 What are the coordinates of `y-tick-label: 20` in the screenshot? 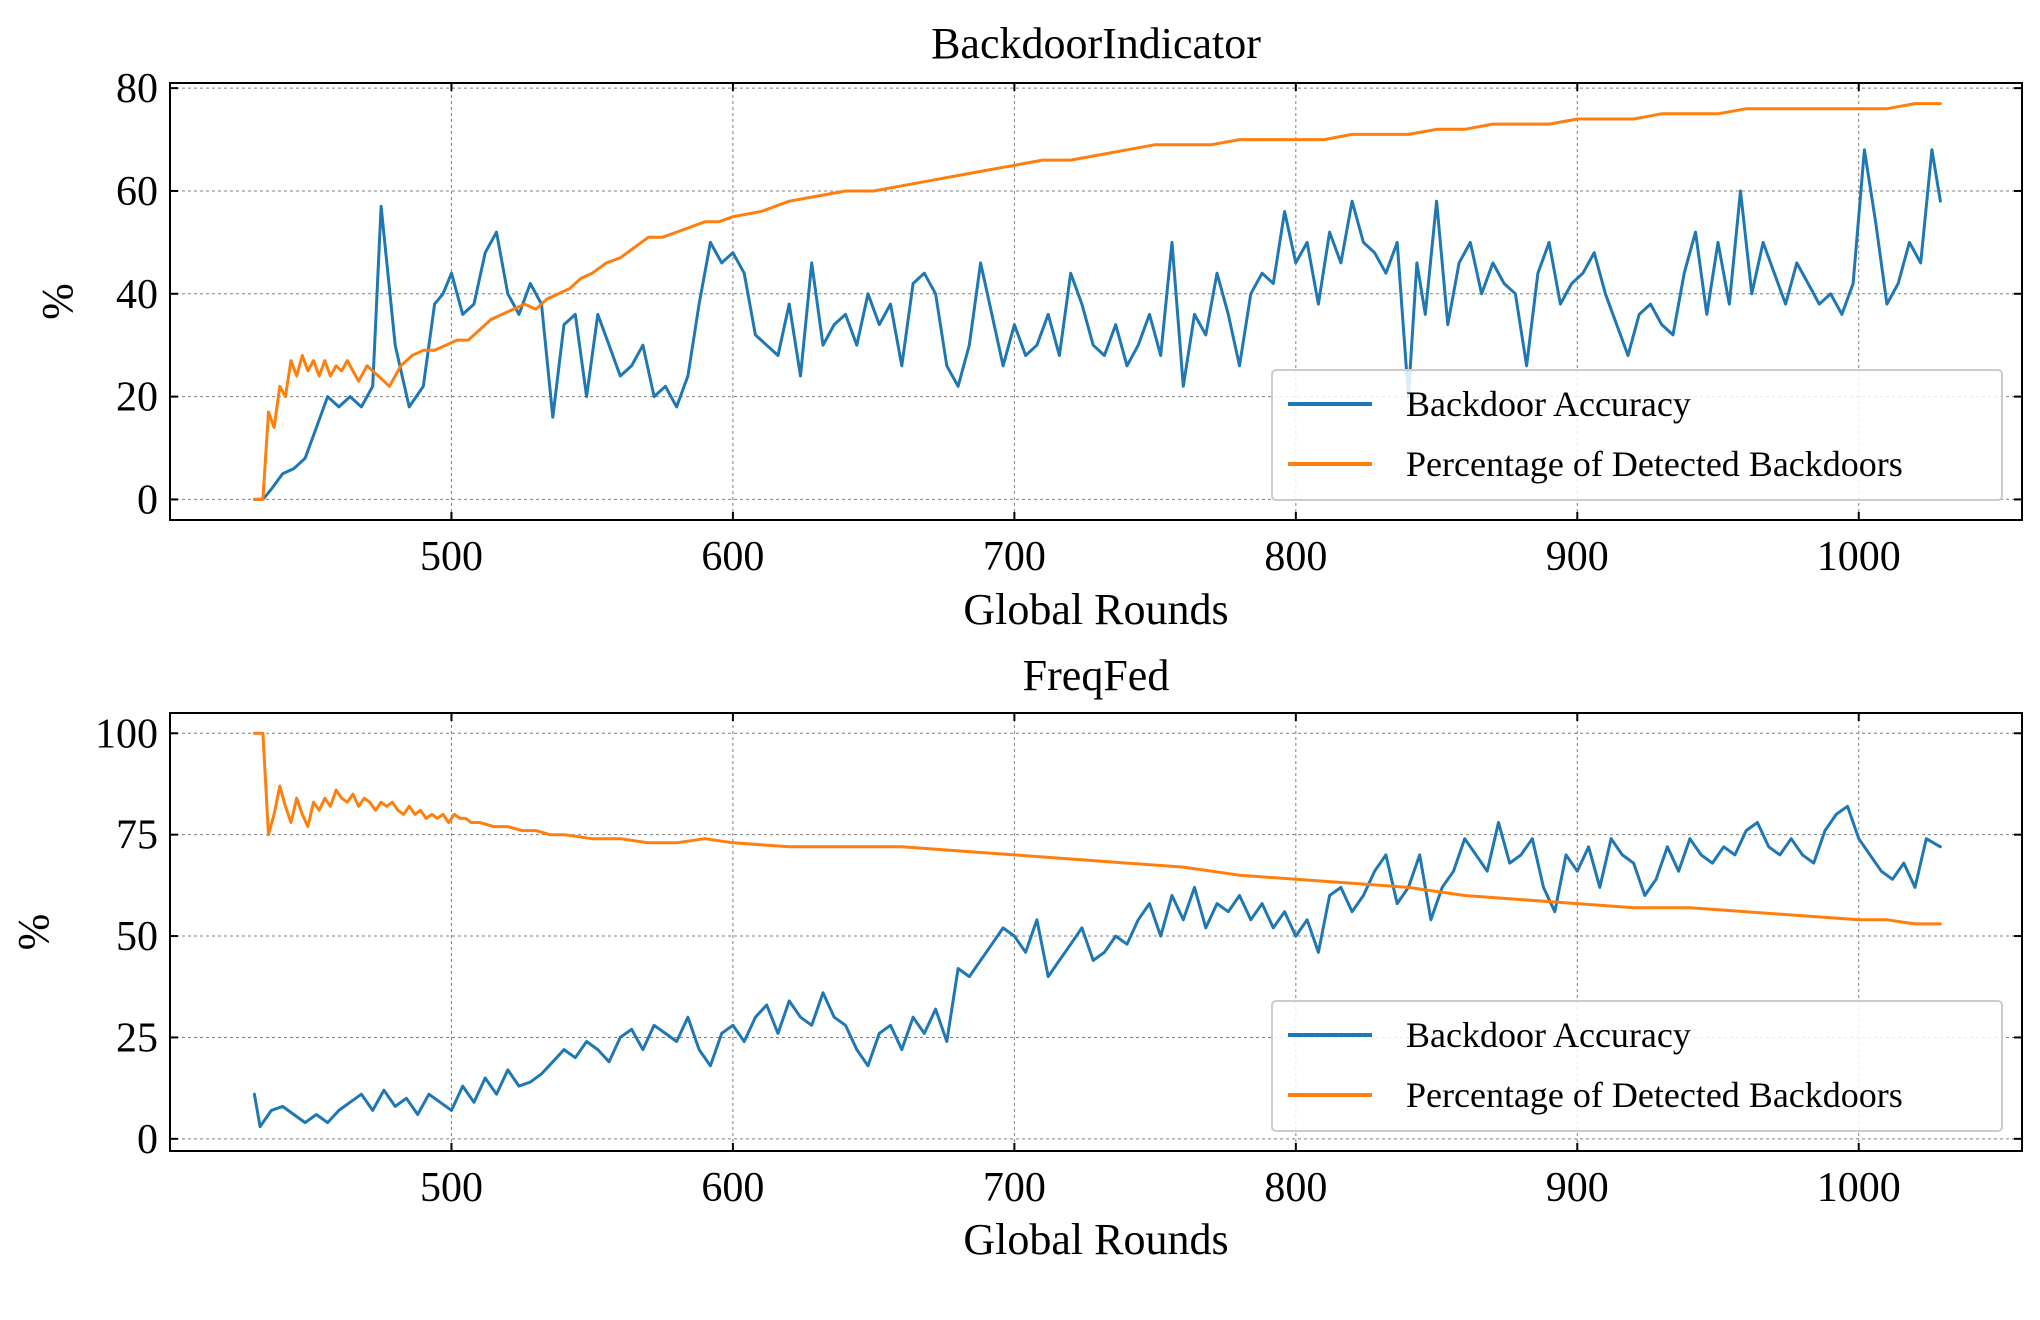 It's located at (137, 398).